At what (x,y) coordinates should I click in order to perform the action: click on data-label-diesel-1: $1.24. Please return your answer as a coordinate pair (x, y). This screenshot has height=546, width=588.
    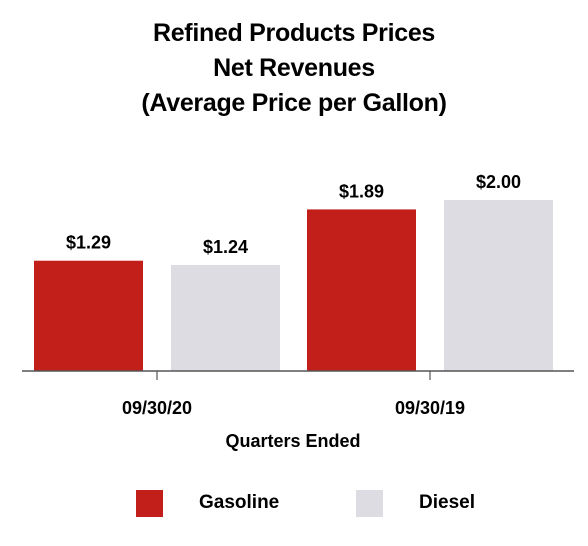
    Looking at the image, I should click on (225, 247).